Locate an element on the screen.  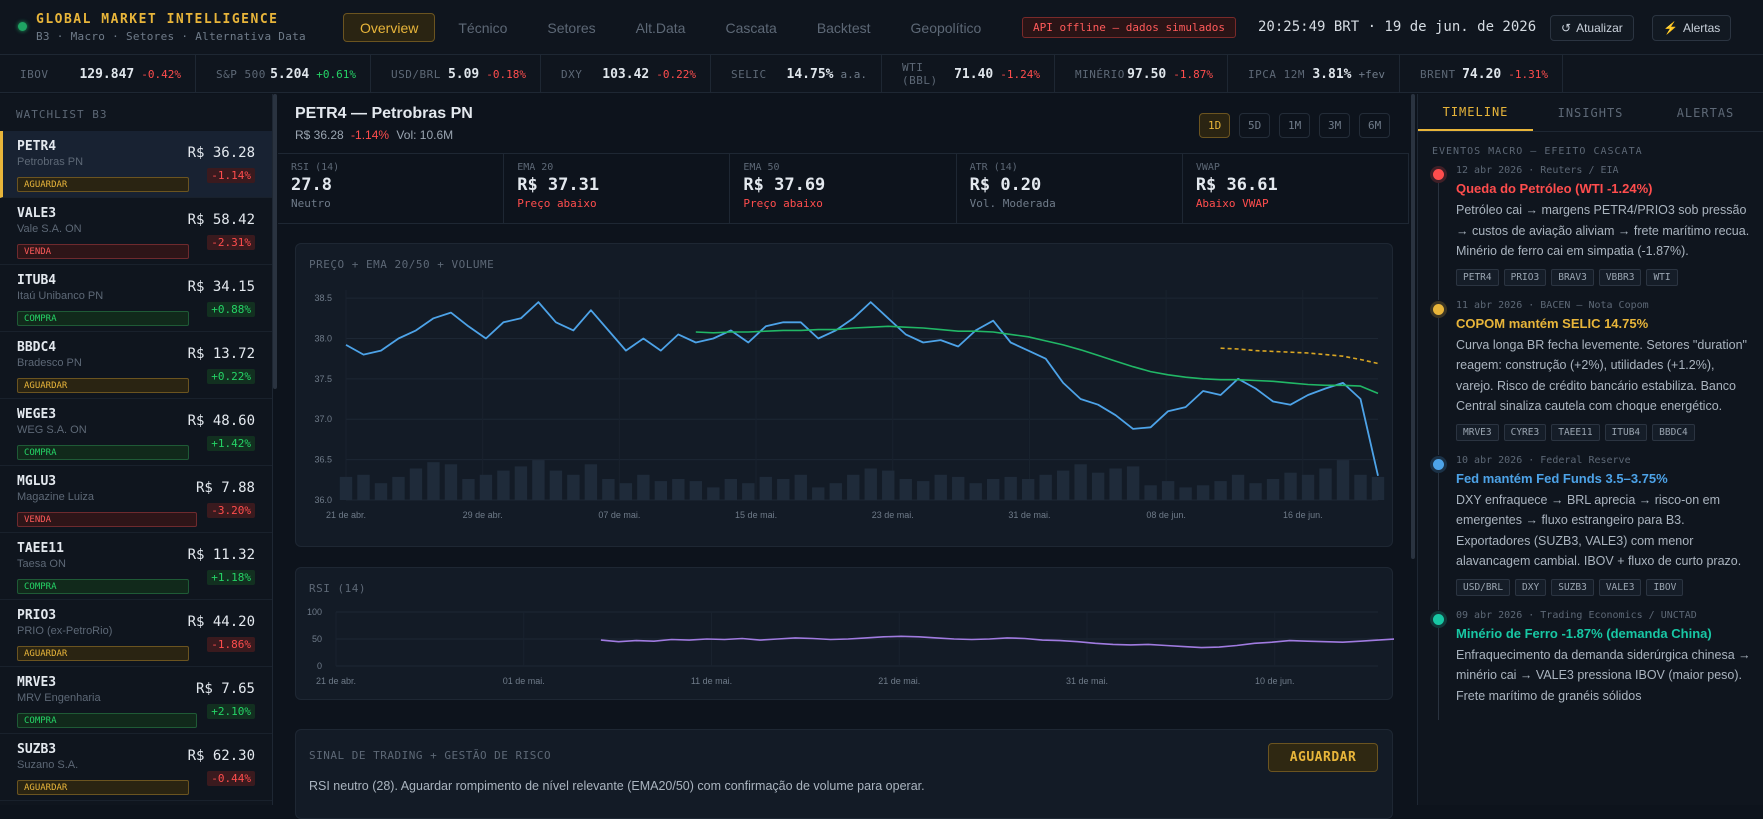
ticker-value: 74.20 is located at coordinates (1482, 74).